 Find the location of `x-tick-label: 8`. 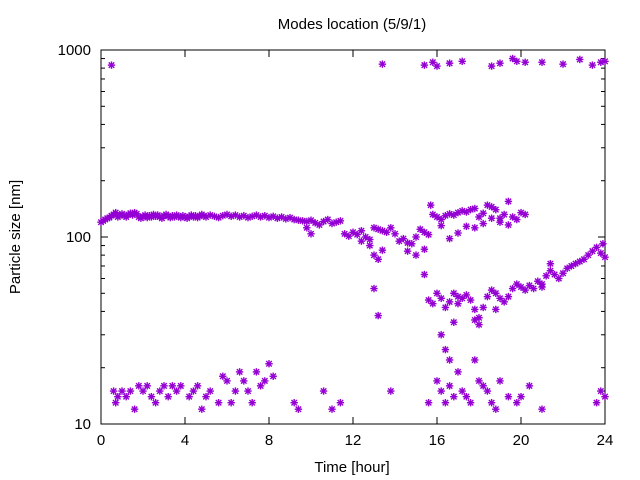

x-tick-label: 8 is located at coordinates (269, 440).